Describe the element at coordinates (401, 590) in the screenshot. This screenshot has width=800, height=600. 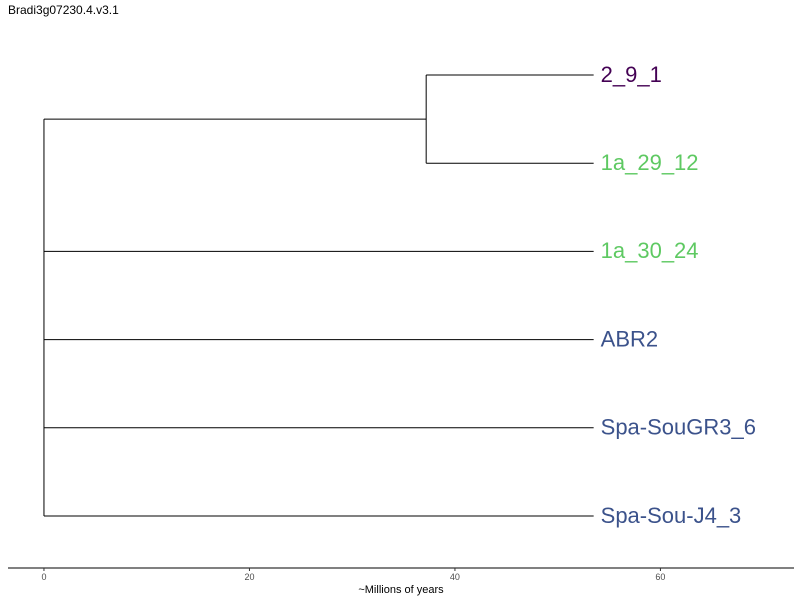
I see `x-axis-title: ~Millions of years` at that location.